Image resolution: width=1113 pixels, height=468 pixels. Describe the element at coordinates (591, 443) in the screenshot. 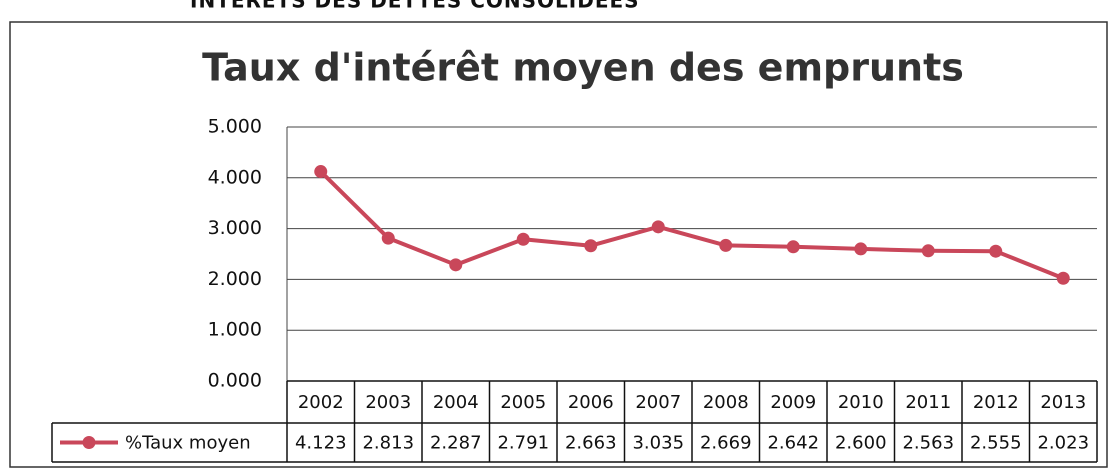

I see `table-value: 2.663` at that location.